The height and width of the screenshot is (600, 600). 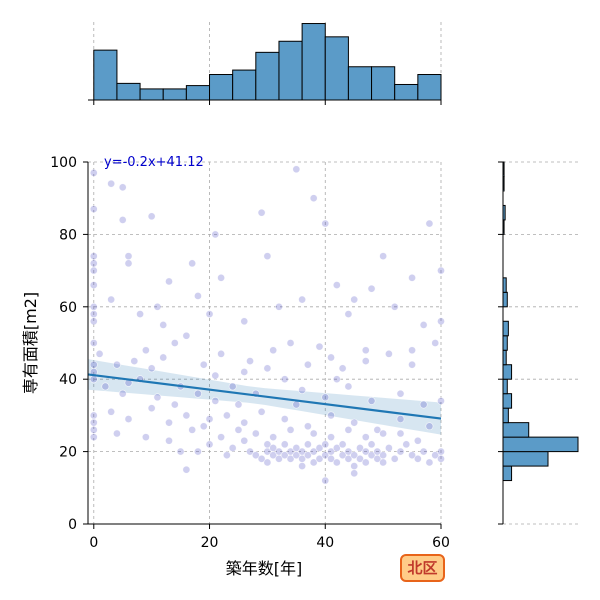 I want to click on regression-line, so click(x=264, y=396).